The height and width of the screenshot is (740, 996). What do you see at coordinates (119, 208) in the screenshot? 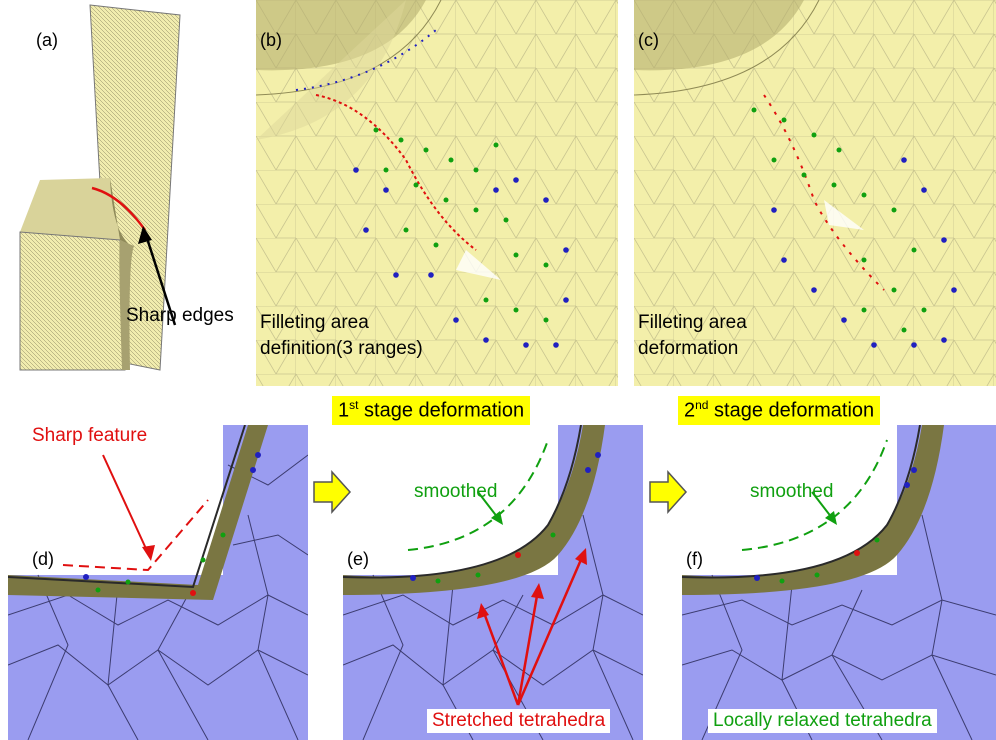
I see `sharp-edge-line` at bounding box center [119, 208].